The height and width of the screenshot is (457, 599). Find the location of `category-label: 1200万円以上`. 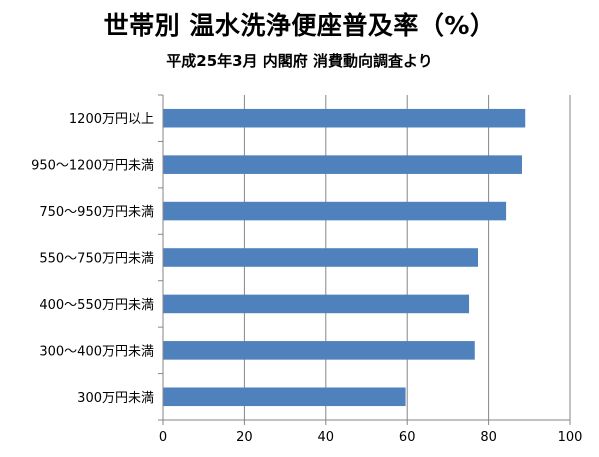

category-label: 1200万円以上 is located at coordinates (111, 119).